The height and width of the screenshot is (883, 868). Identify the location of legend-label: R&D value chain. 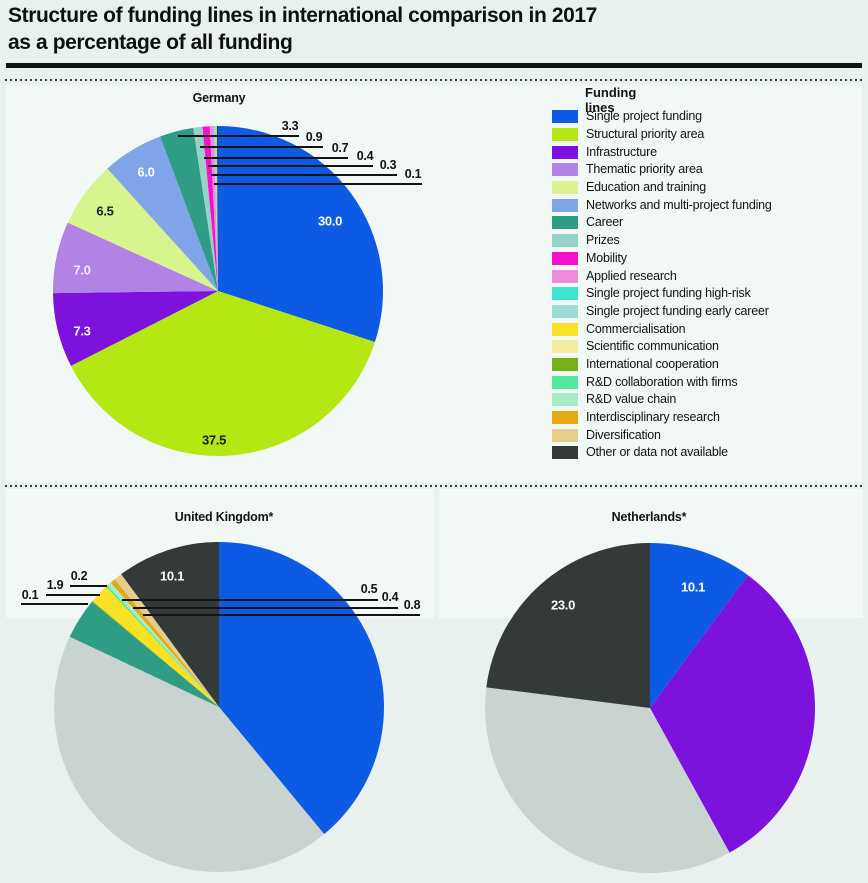
(631, 399).